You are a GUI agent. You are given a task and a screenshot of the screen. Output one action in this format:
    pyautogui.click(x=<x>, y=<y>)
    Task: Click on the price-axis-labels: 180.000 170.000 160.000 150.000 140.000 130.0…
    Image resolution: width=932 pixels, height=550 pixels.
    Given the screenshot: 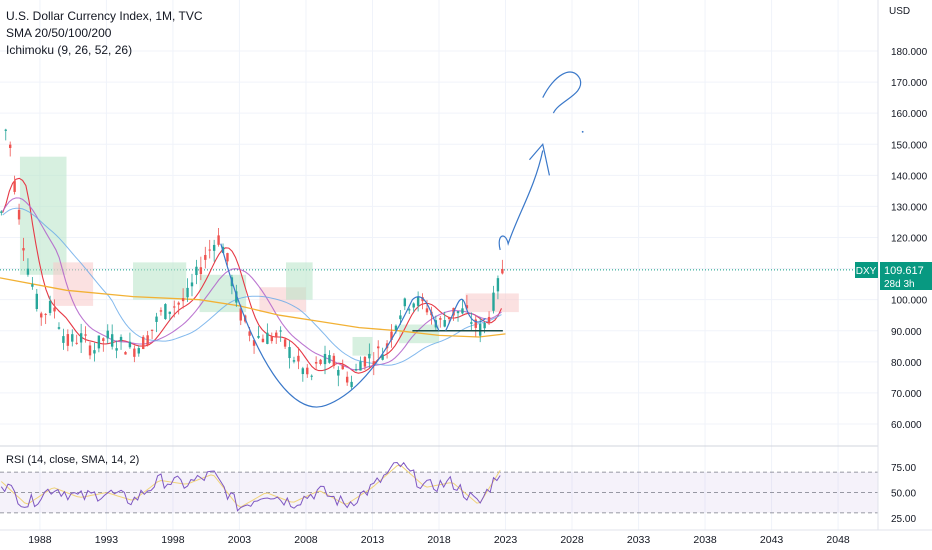 What is the action you would take?
    pyautogui.click(x=909, y=239)
    